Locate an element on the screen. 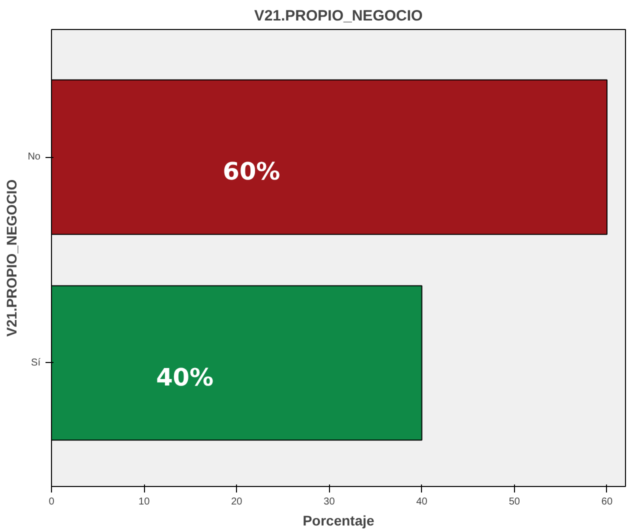 Image resolution: width=629 pixels, height=531 pixels. data-label: 40% is located at coordinates (185, 377).